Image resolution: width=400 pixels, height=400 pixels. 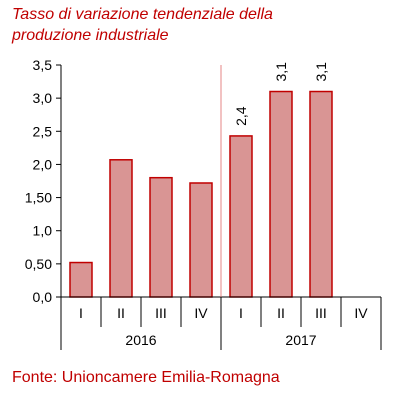 What do you see at coordinates (140, 340) in the screenshot?
I see `group-label: 2016` at bounding box center [140, 340].